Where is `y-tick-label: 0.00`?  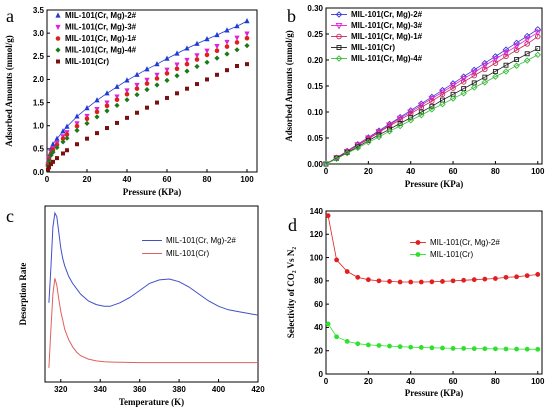 y-tick-label: 0.00 is located at coordinates (315, 164).